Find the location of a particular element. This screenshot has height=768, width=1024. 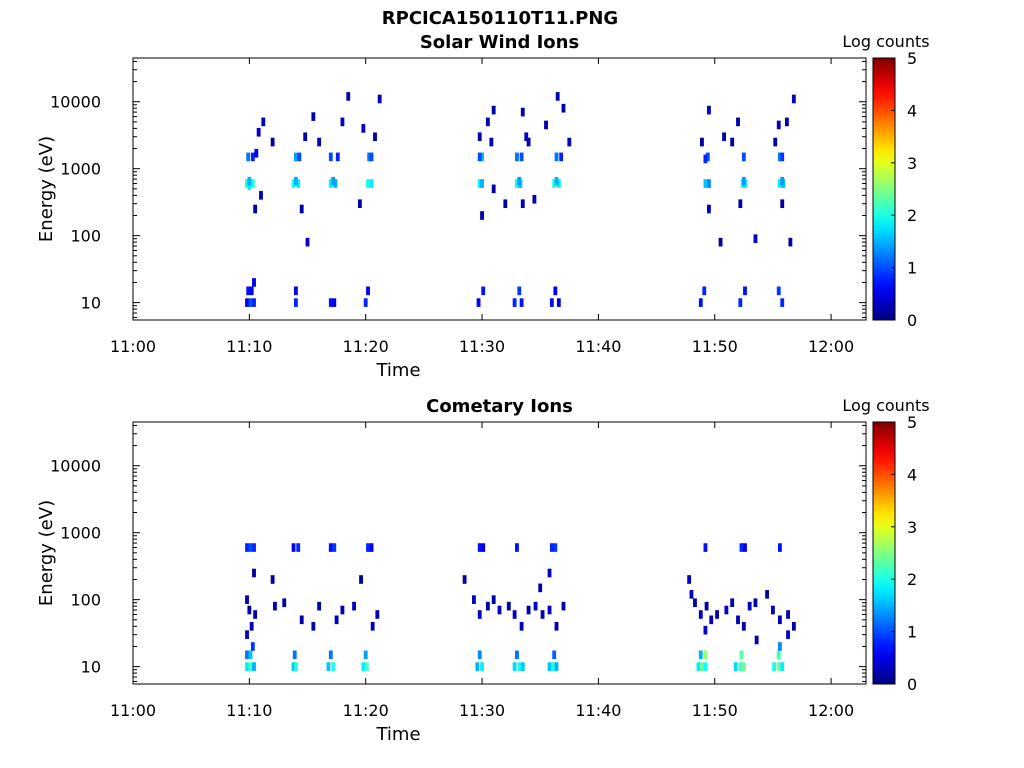

colorbar is located at coordinates (884, 189).